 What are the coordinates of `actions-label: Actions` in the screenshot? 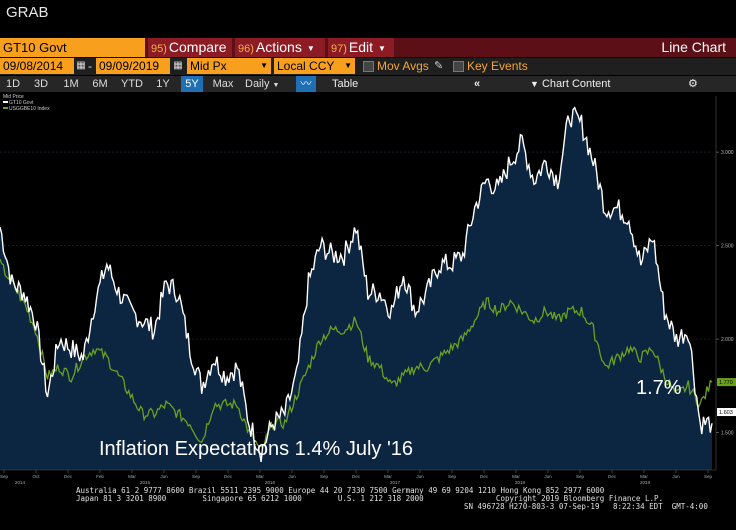 It's located at (278, 47).